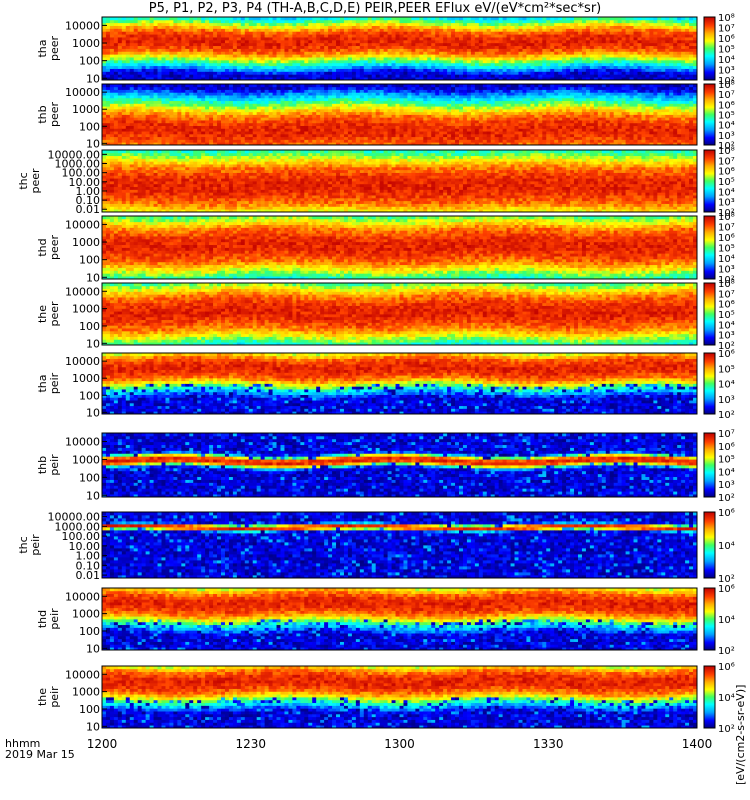 This screenshot has height=800, width=750. I want to click on y-tick-label: 0.10, so click(88, 565).